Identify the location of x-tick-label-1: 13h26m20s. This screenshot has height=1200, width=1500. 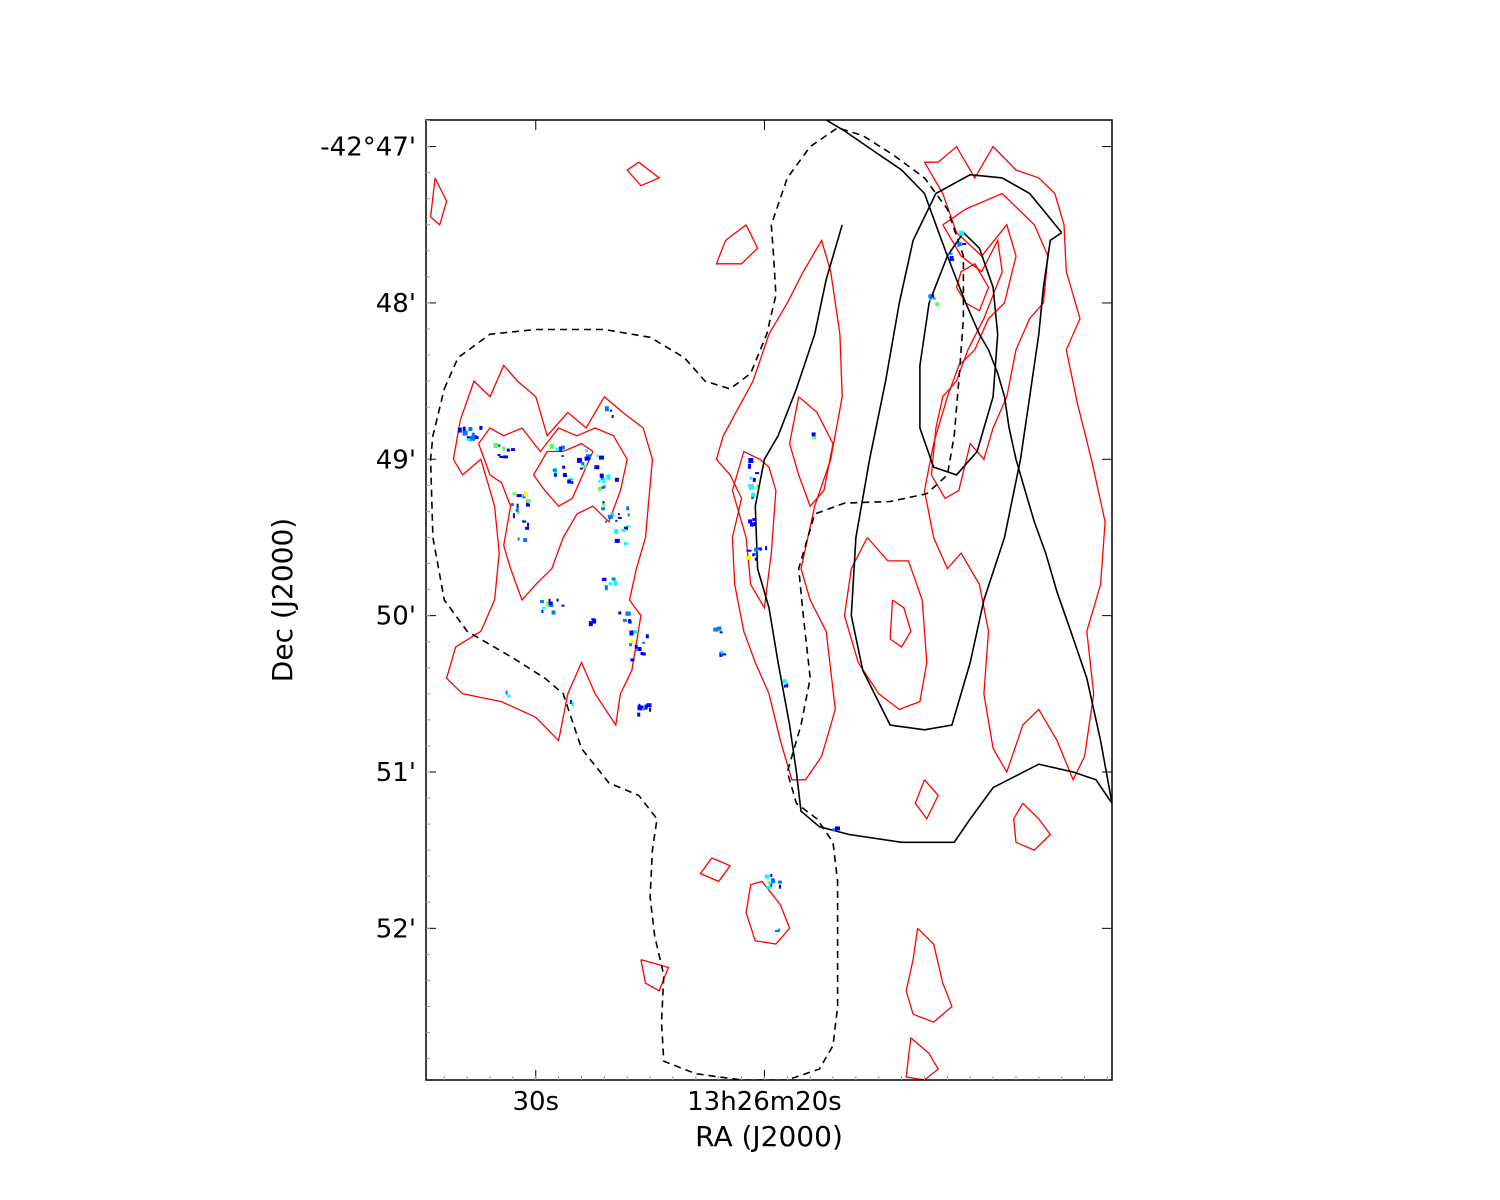
(764, 1102).